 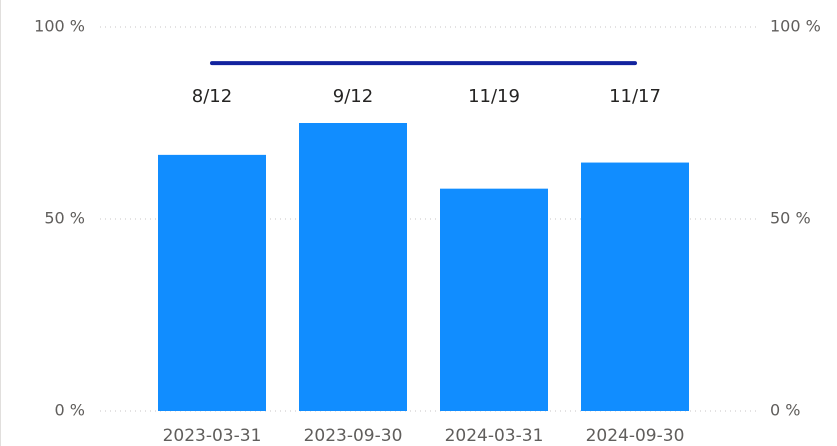 I want to click on y2-tick-label: 50 %, so click(x=790, y=218).